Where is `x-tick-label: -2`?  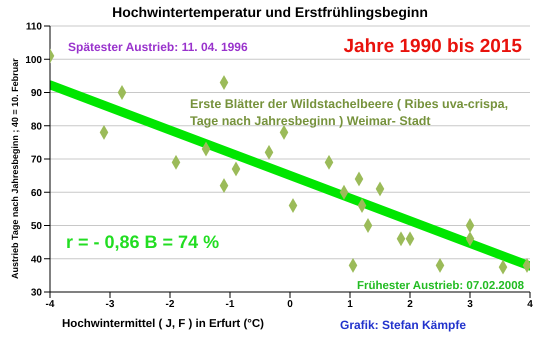
x-tick-label: -2 is located at coordinates (170, 304).